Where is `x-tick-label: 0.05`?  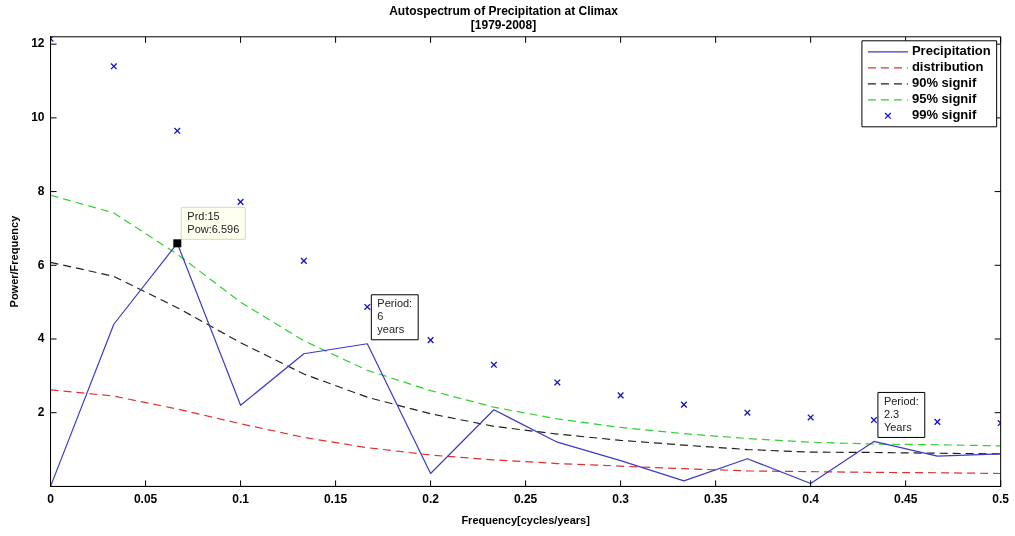
x-tick-label: 0.05 is located at coordinates (145, 498).